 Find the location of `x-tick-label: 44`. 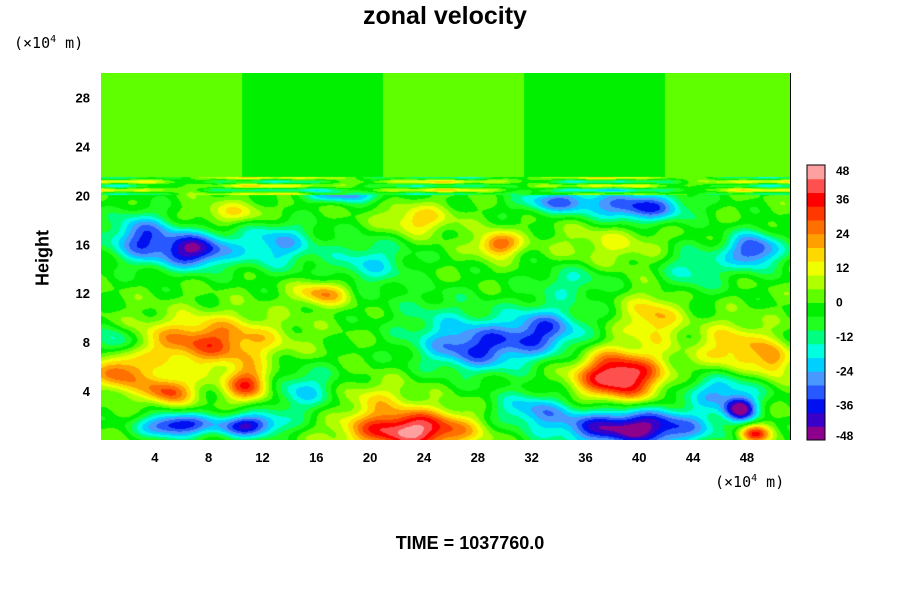

x-tick-label: 44 is located at coordinates (693, 457).